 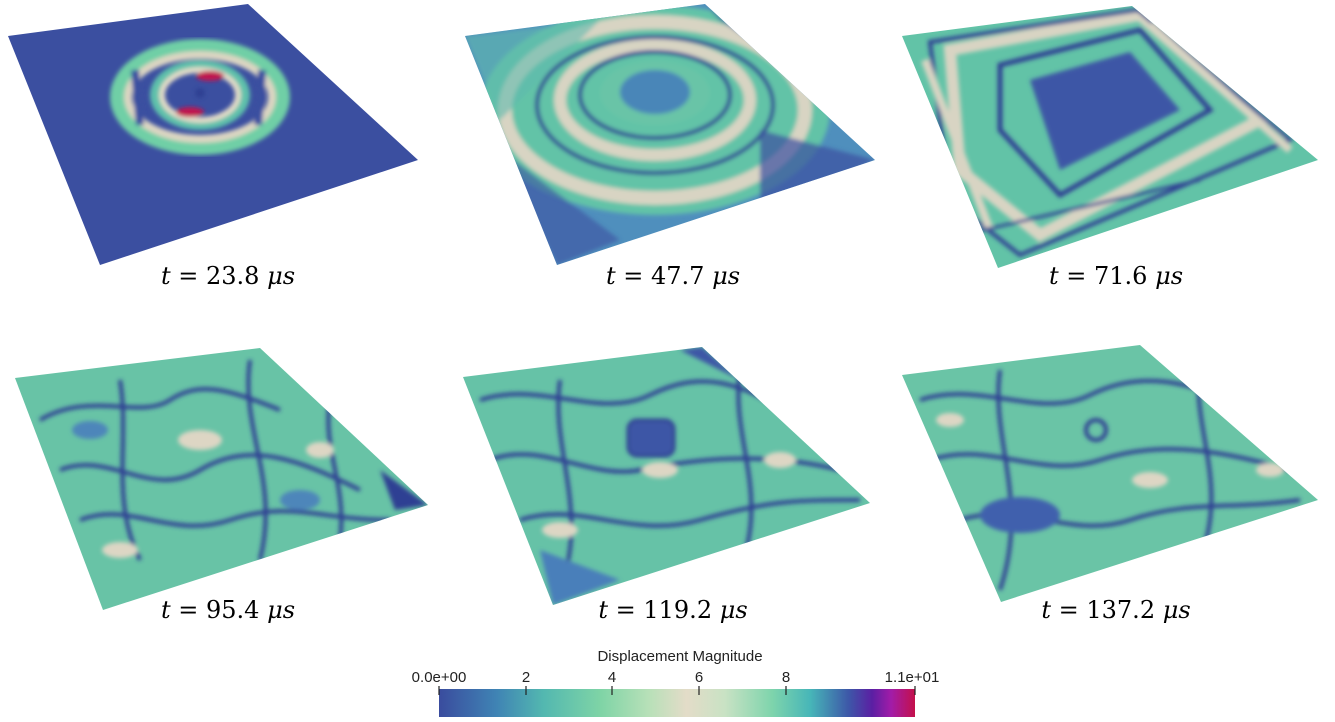 What do you see at coordinates (612, 677) in the screenshot?
I see `colorbar-tick-label: 4` at bounding box center [612, 677].